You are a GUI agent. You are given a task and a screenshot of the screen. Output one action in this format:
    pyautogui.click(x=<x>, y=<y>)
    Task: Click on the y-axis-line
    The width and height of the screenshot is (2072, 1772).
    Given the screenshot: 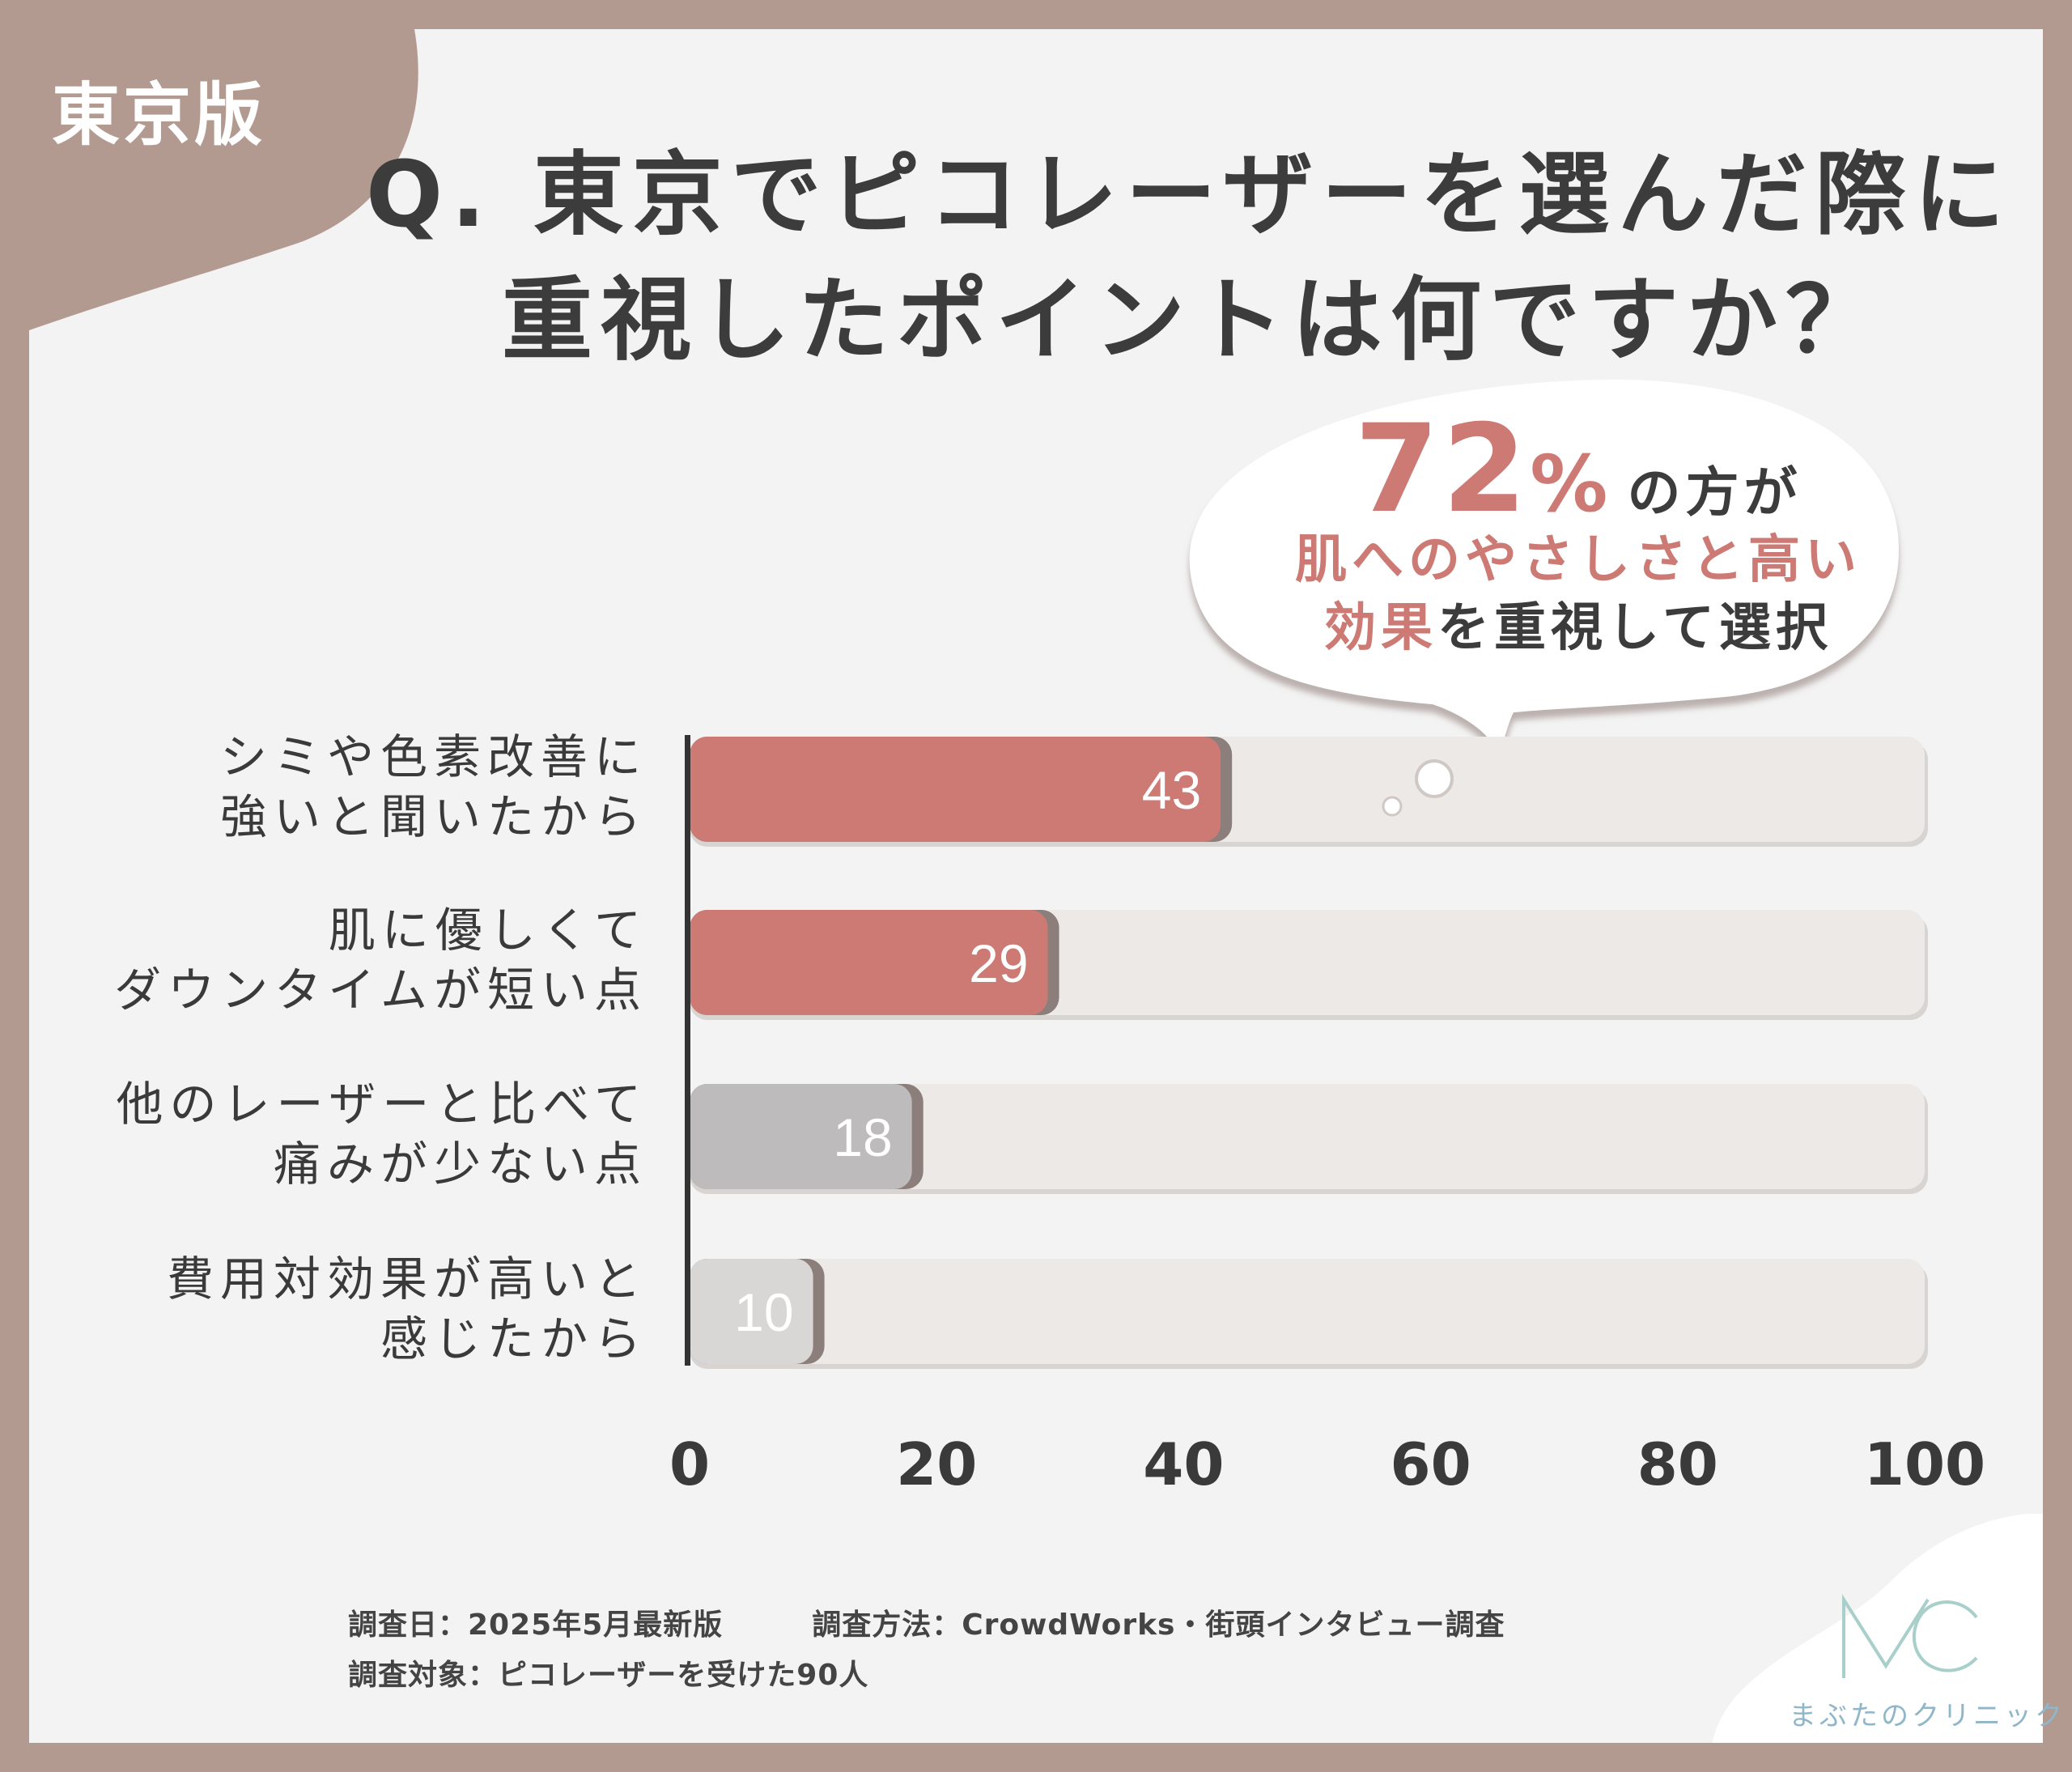 What is the action you would take?
    pyautogui.click(x=687, y=1050)
    